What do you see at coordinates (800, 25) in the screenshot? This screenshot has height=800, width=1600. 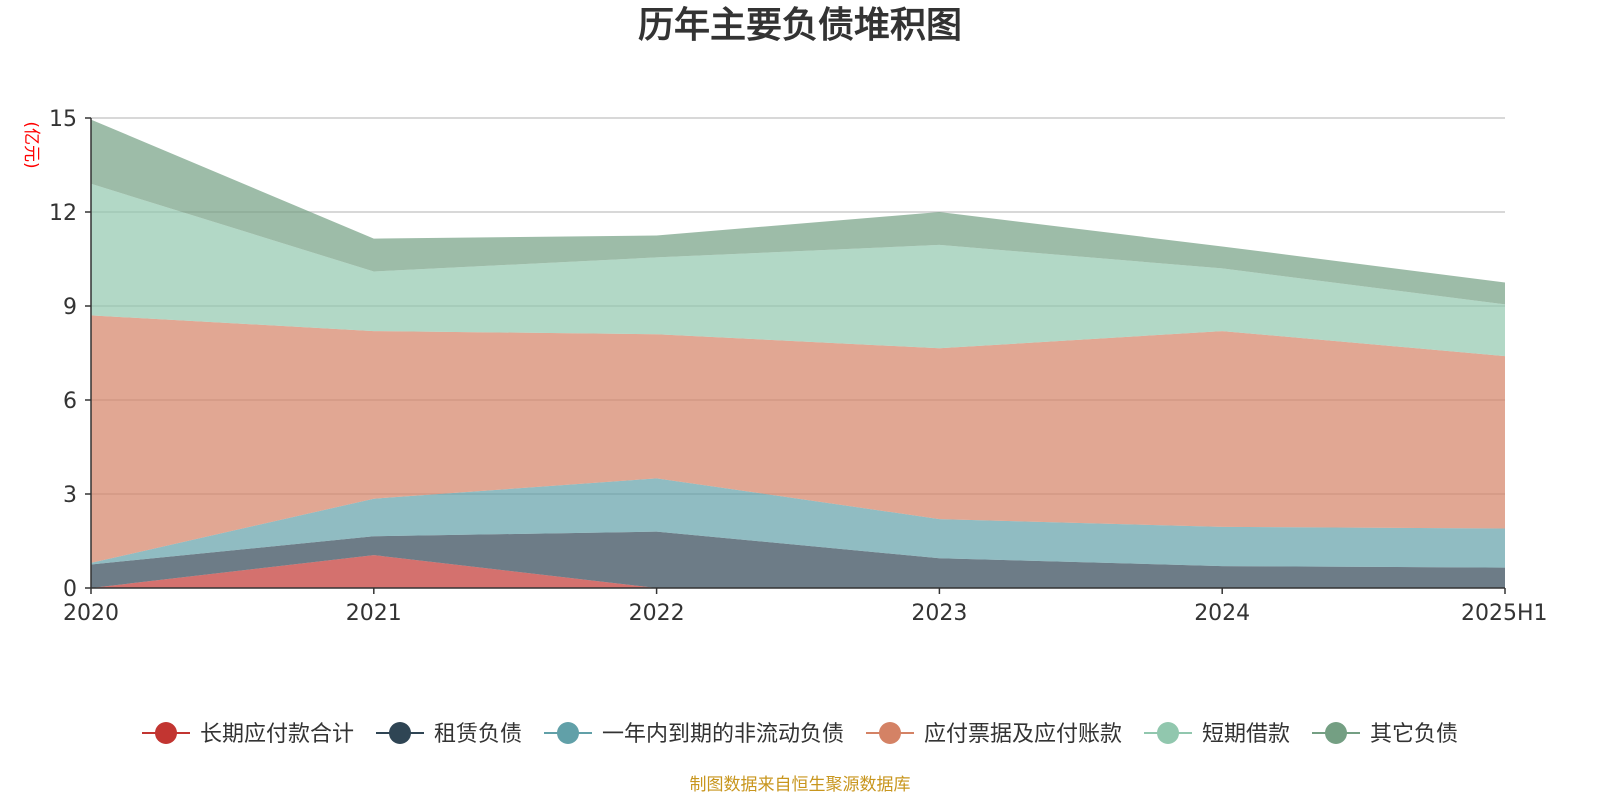 I see `chart-title: 历年主要负债堆积图` at bounding box center [800, 25].